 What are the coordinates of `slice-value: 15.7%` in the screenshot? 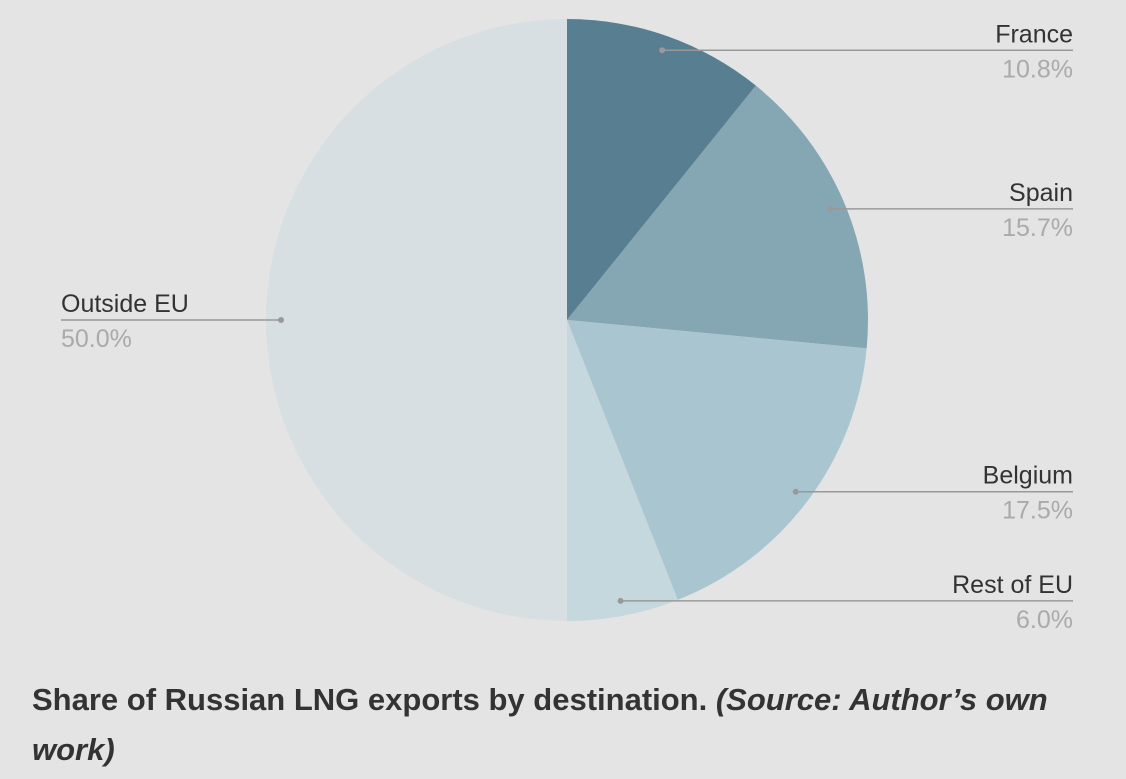 It's located at (1037, 228).